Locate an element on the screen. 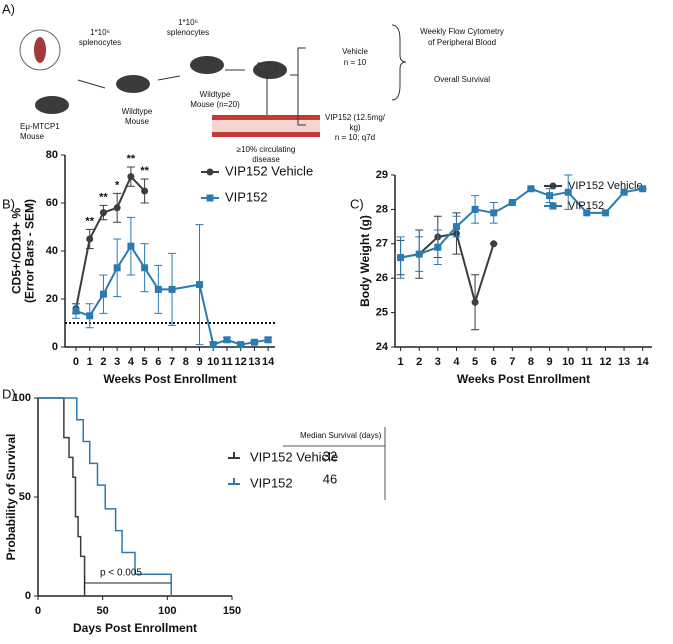  diagram-label: ≥10% circulating is located at coordinates (266, 149).